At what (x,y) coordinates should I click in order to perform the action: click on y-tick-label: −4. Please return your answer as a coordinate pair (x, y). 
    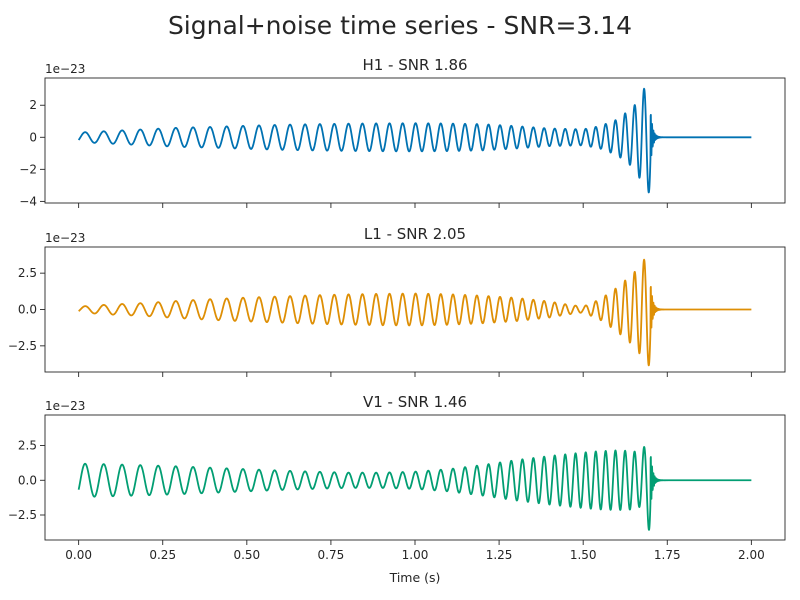
    Looking at the image, I should click on (28, 201).